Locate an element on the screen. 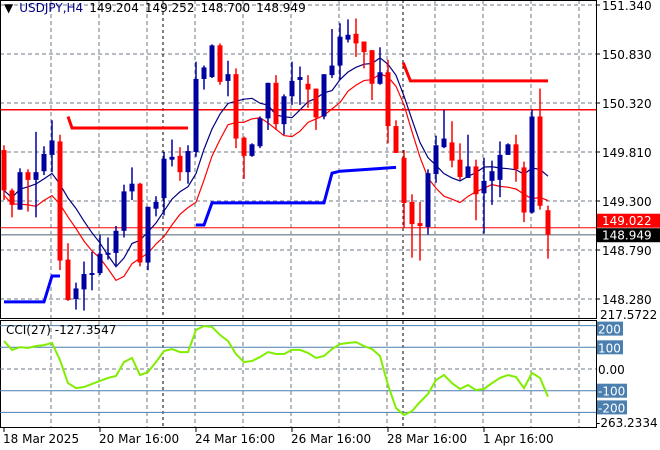  bid-label: 148.949 is located at coordinates (627, 236).